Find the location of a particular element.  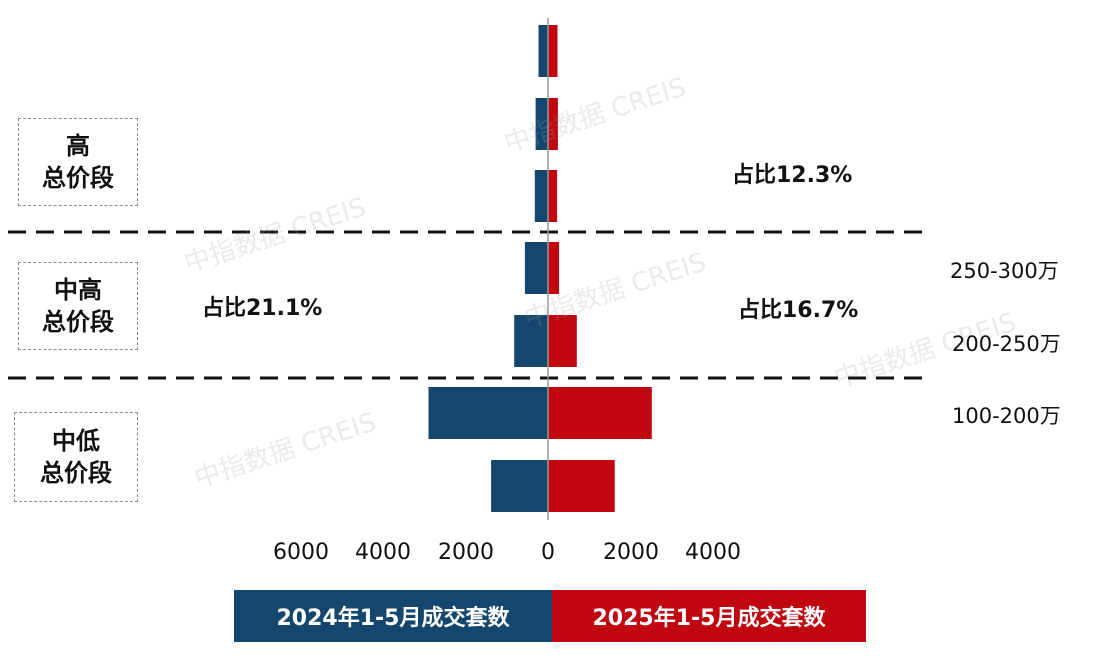

category-label: 100-200万 is located at coordinates (1006, 416).